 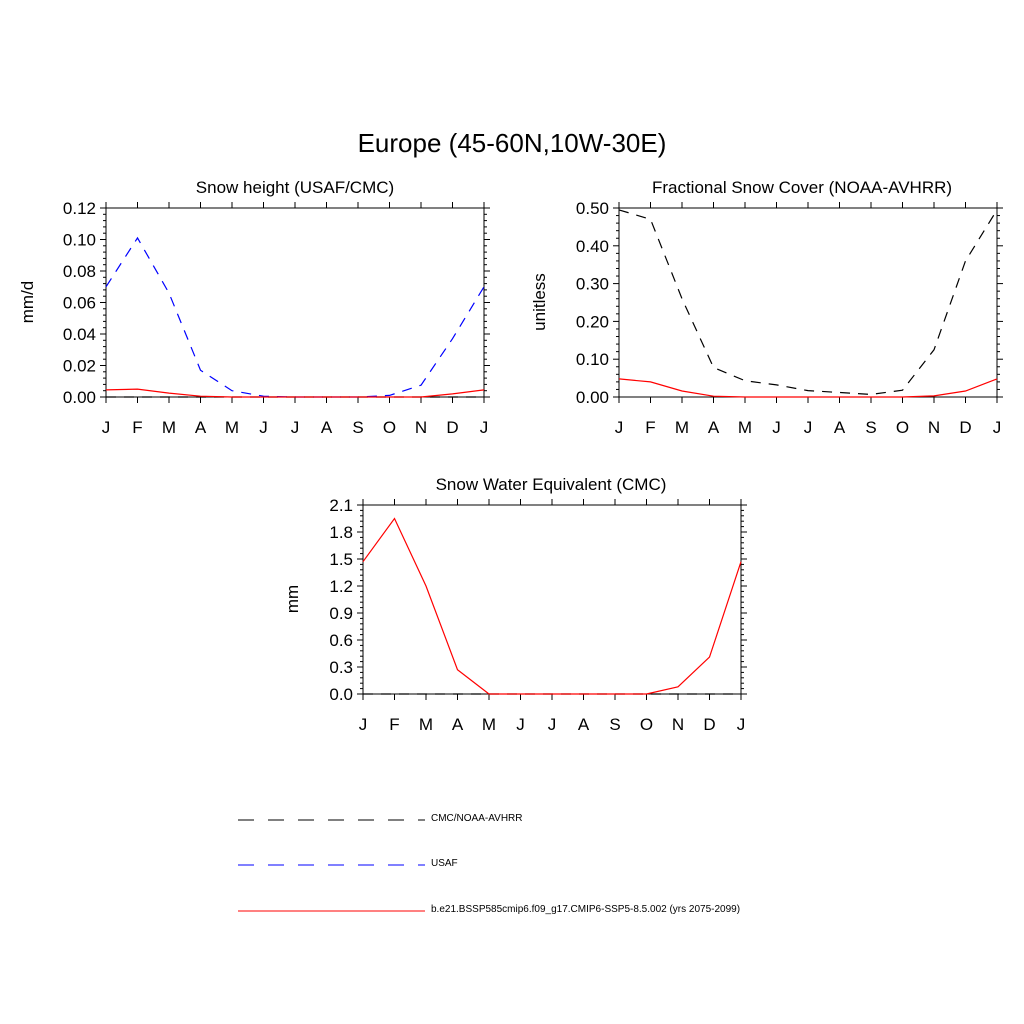 I want to click on y-tick-label: 0.6, so click(x=341, y=640).